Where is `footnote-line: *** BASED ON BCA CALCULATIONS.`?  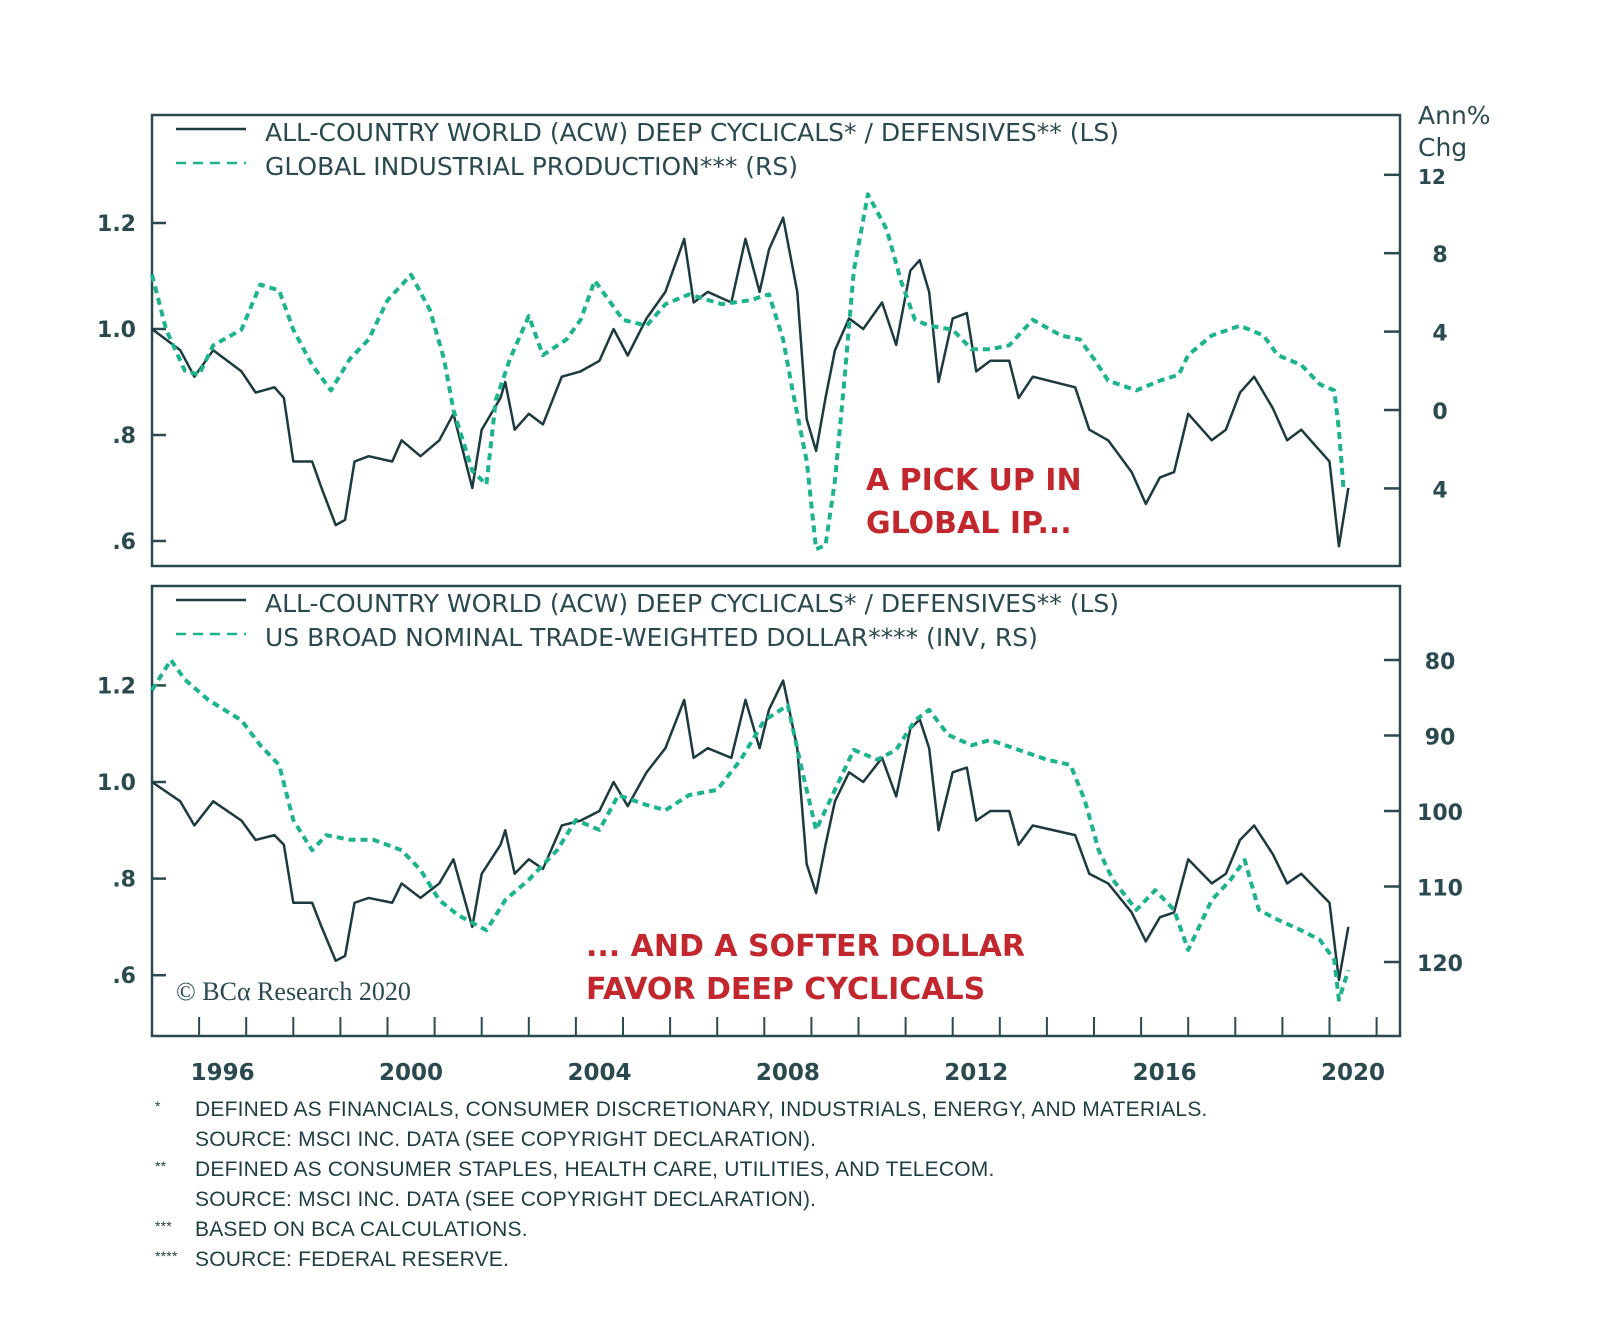 footnote-line: *** BASED ON BCA CALCULATIONS. is located at coordinates (341, 1230).